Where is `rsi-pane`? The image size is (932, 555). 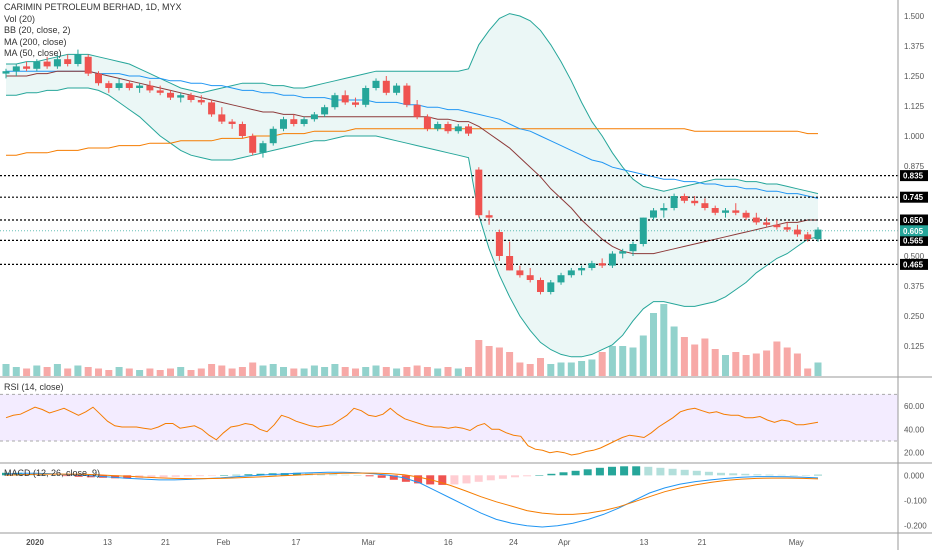 rsi-pane is located at coordinates (449, 424).